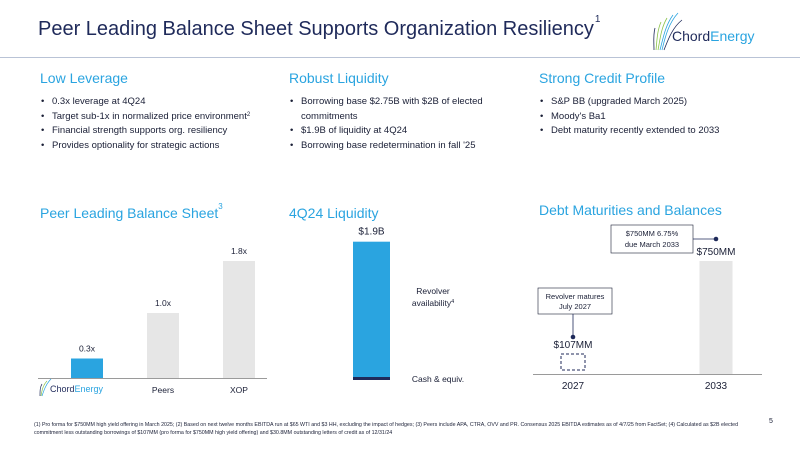  I want to click on page-number: 5, so click(771, 421).